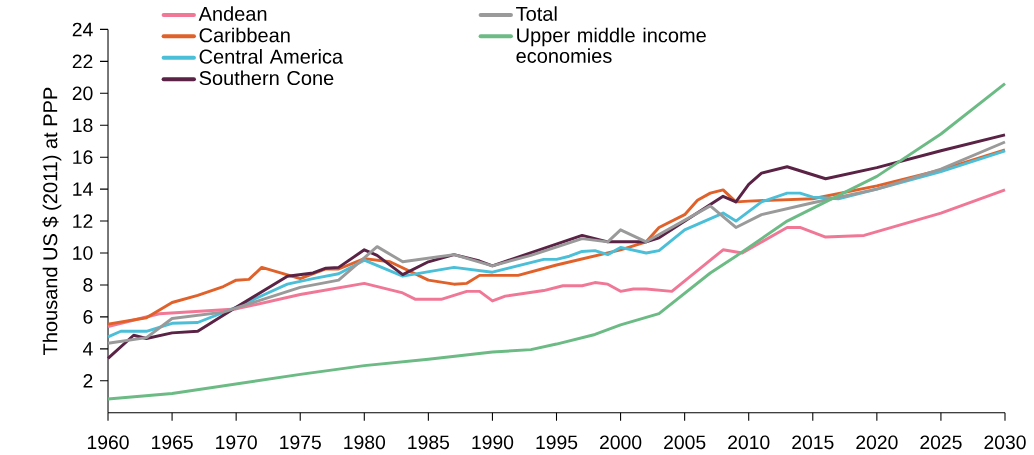 Image resolution: width=1034 pixels, height=455 pixels. I want to click on y-tick-label: 24, so click(82, 29).